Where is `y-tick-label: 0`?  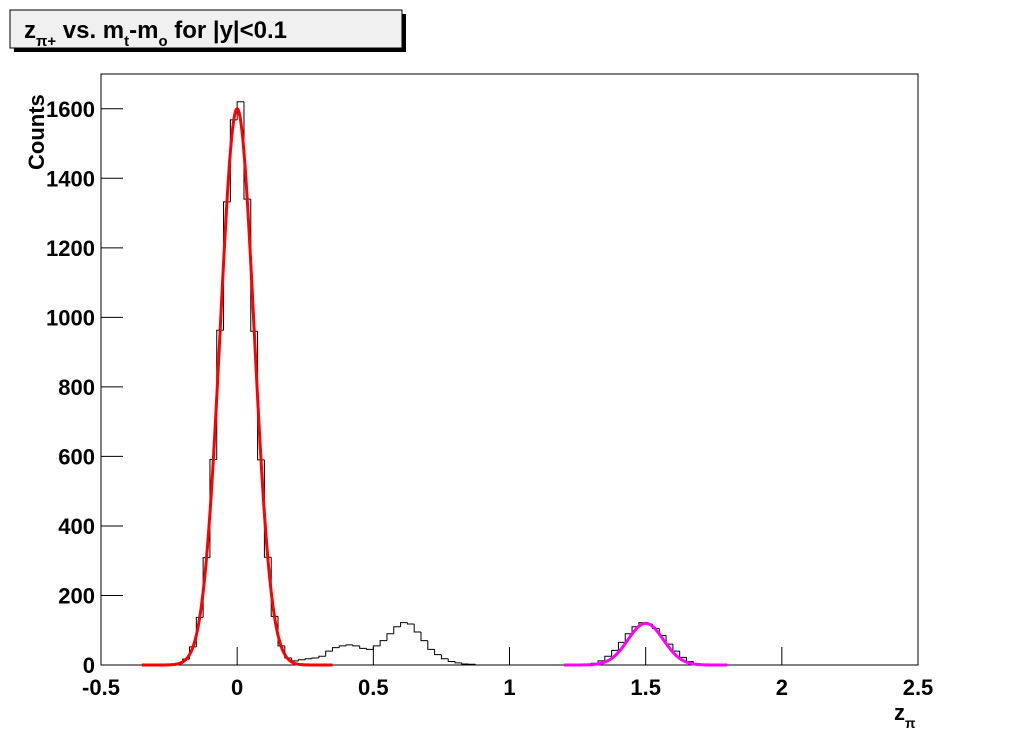
y-tick-label: 0 is located at coordinates (89, 665).